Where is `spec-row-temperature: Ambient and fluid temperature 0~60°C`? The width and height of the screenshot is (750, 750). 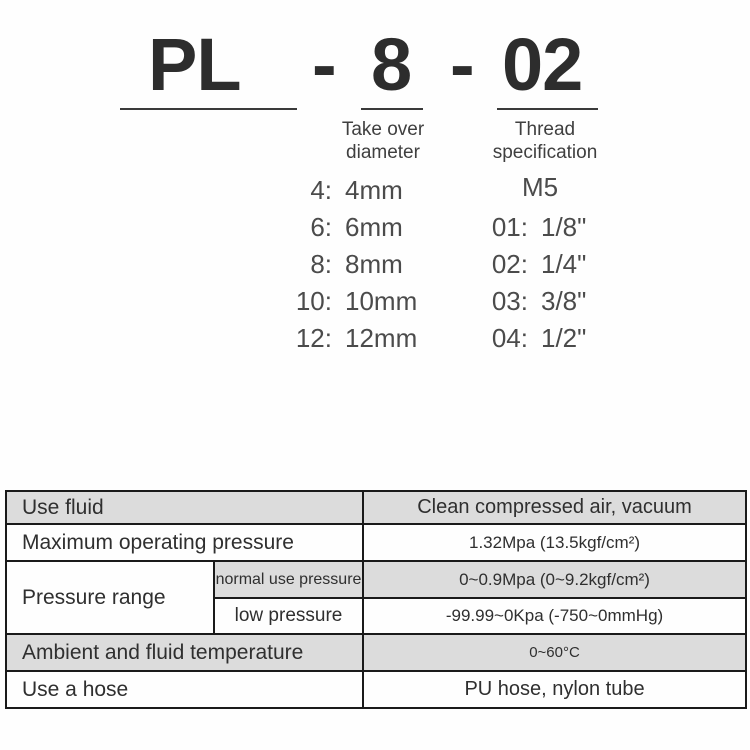
spec-row-temperature: Ambient and fluid temperature 0~60°C is located at coordinates (376, 652).